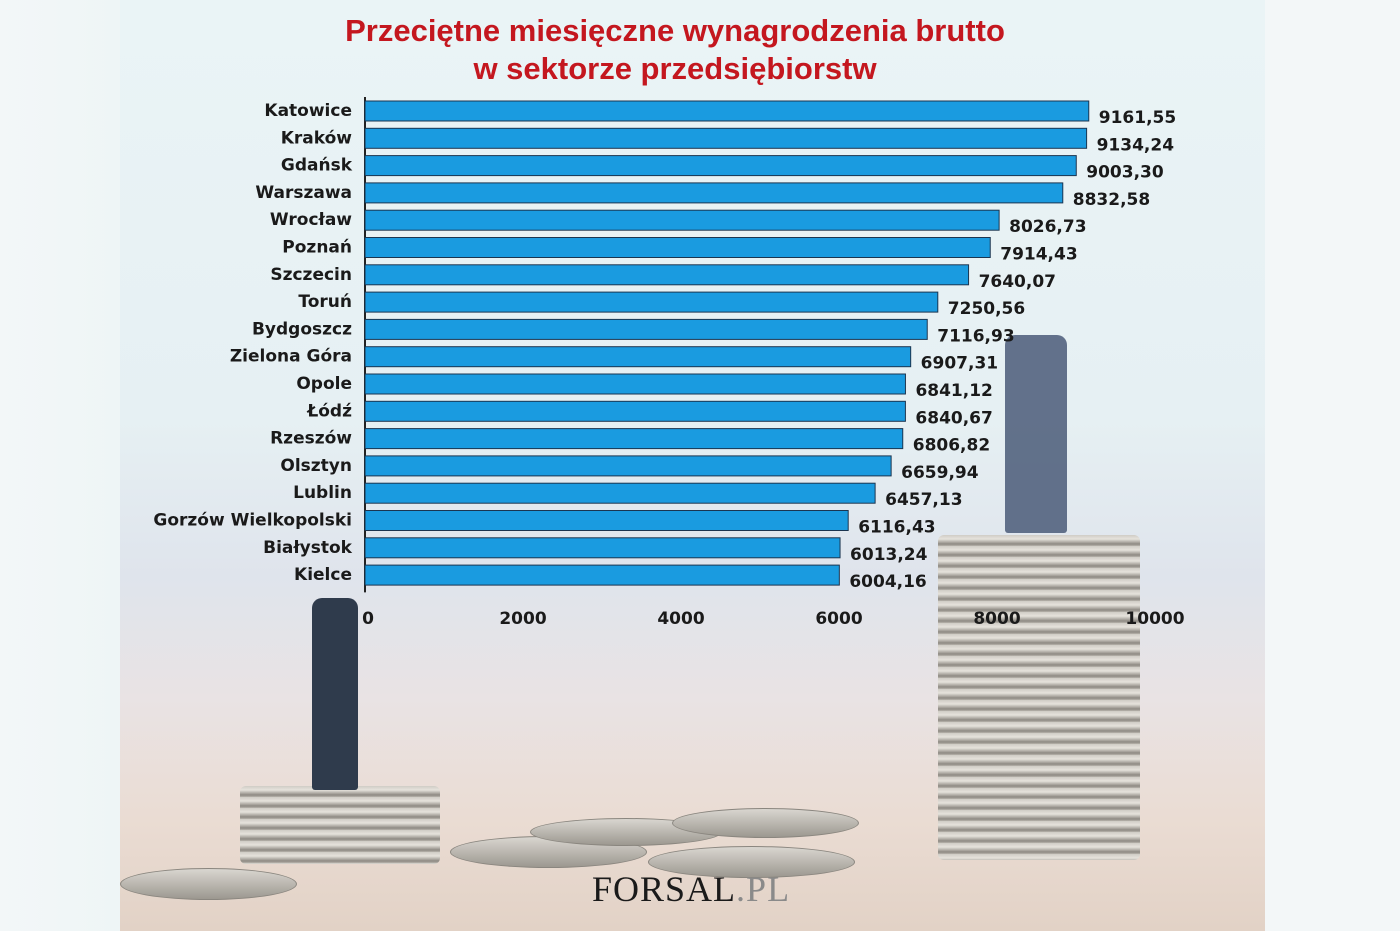  Describe the element at coordinates (975, 336) in the screenshot. I see `value-label: 7116,93` at that location.